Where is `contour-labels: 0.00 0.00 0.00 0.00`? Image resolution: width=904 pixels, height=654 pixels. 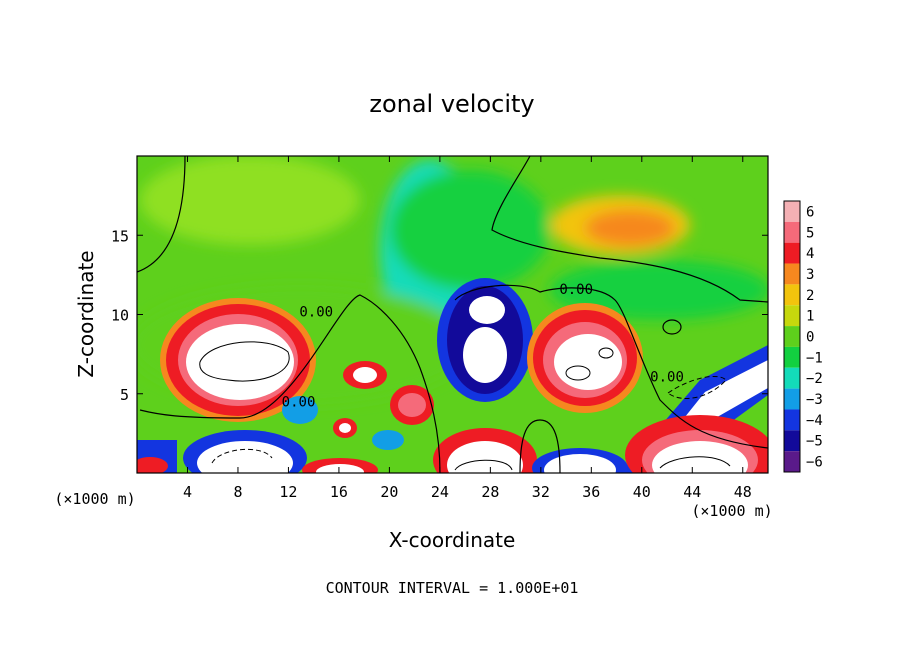 contour-labels: 0.00 0.00 0.00 0.00 is located at coordinates (483, 346).